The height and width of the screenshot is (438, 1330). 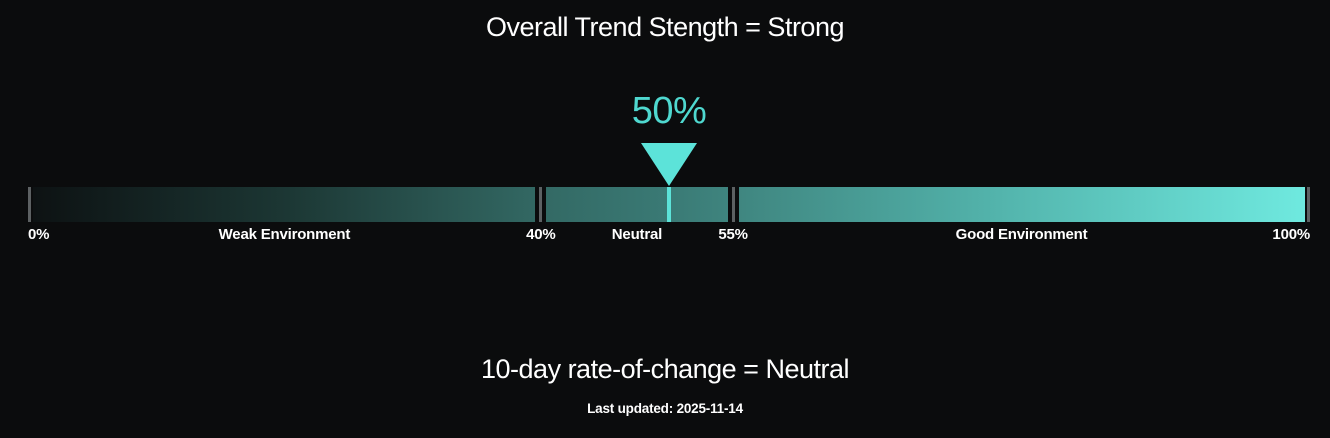 I want to click on tick-label-40: 40%, so click(x=541, y=234).